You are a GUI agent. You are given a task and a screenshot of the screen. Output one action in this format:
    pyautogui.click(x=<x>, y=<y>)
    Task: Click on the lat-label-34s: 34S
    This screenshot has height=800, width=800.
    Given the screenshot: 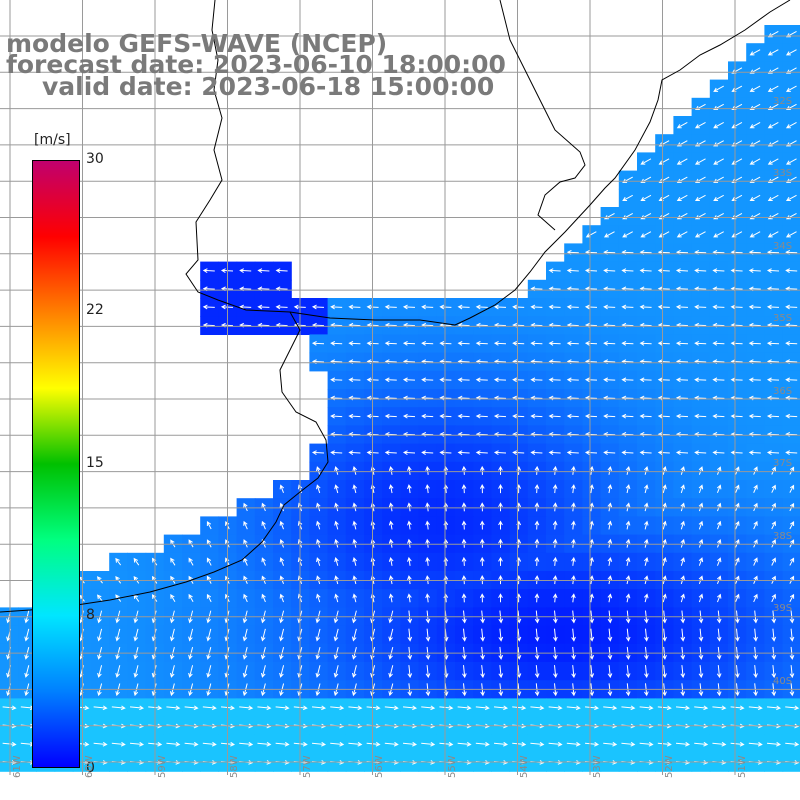 What is the action you would take?
    pyautogui.click(x=783, y=246)
    